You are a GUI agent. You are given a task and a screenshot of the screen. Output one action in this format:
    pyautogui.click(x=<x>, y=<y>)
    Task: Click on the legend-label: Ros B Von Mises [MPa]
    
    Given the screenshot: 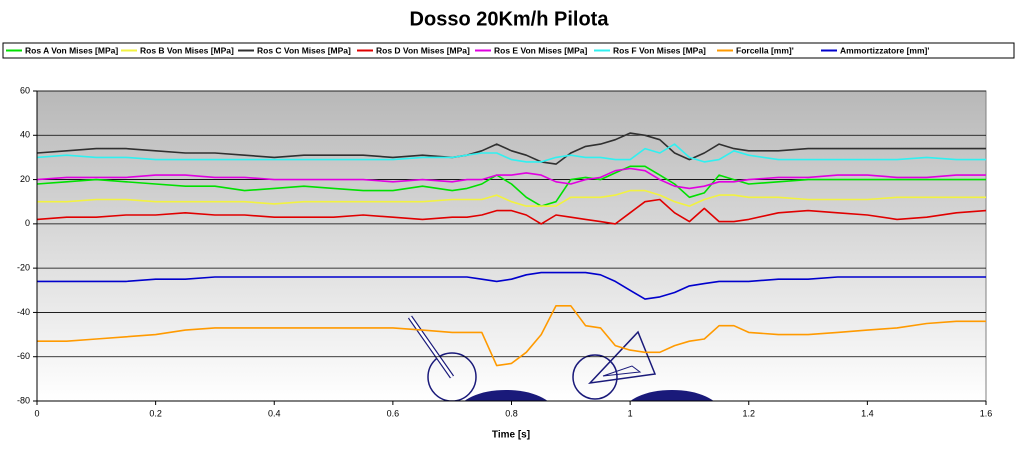 What is the action you would take?
    pyautogui.click(x=187, y=50)
    